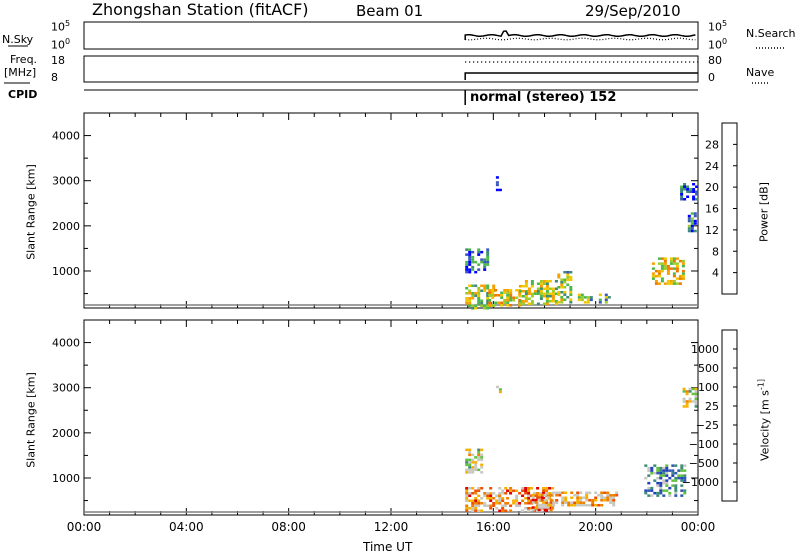  I want to click on power-colorbar-tick-label: 4, so click(715, 273).